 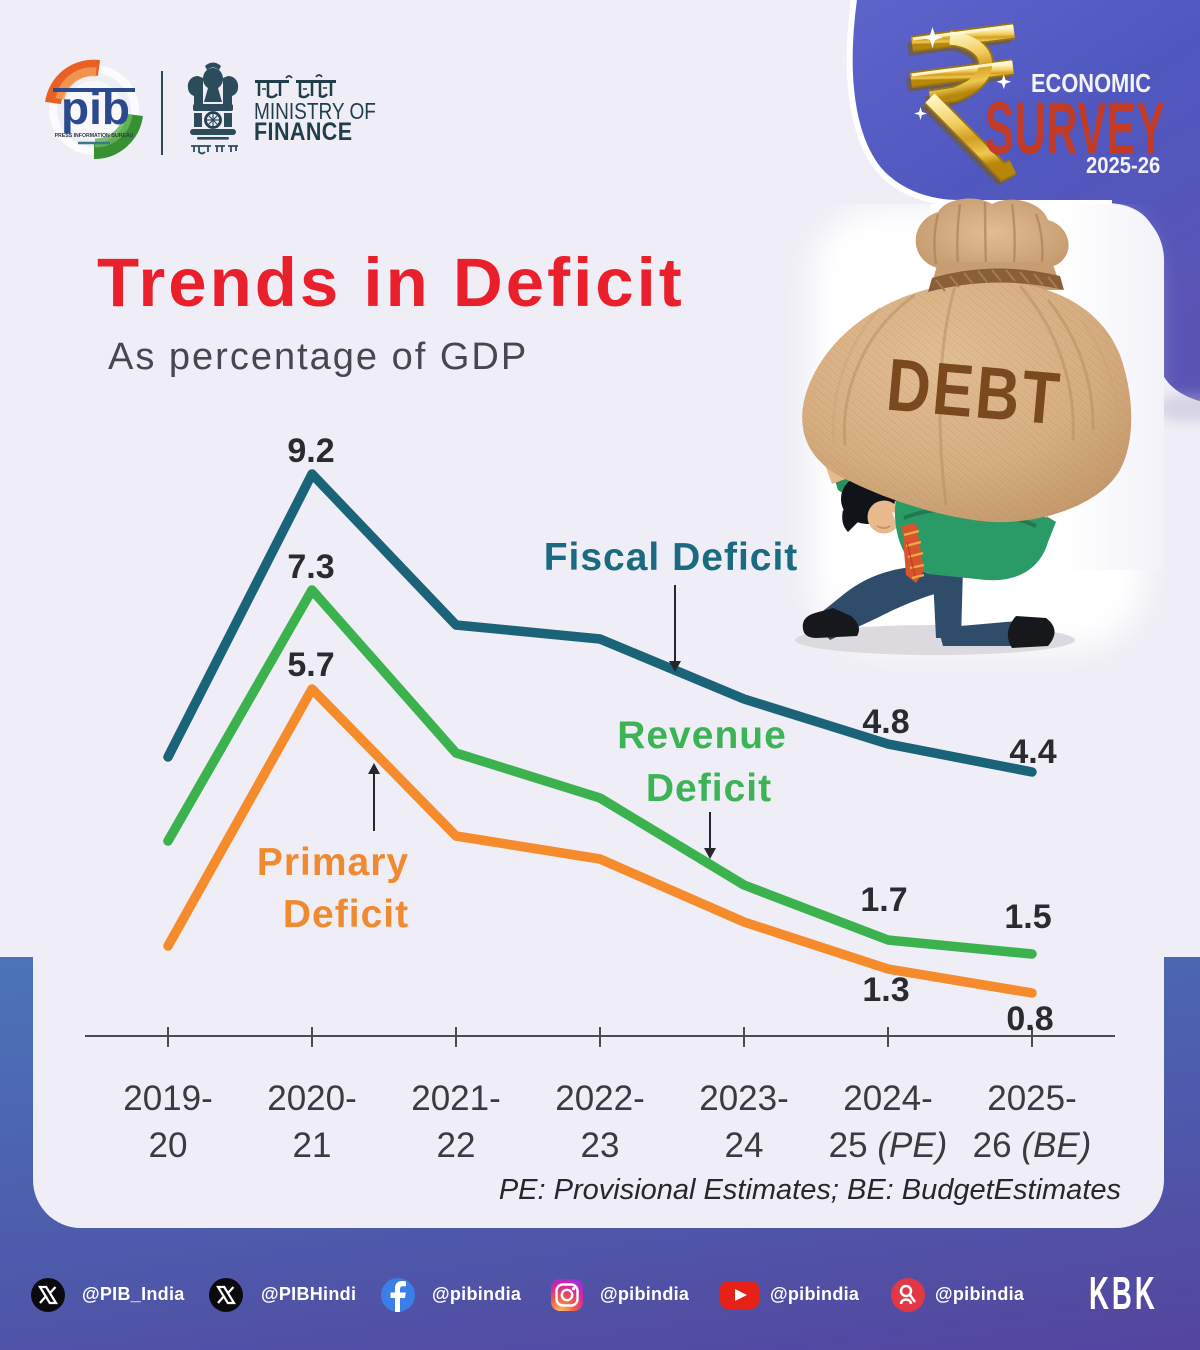 I want to click on svg-text: 4.8, so click(x=885, y=722).